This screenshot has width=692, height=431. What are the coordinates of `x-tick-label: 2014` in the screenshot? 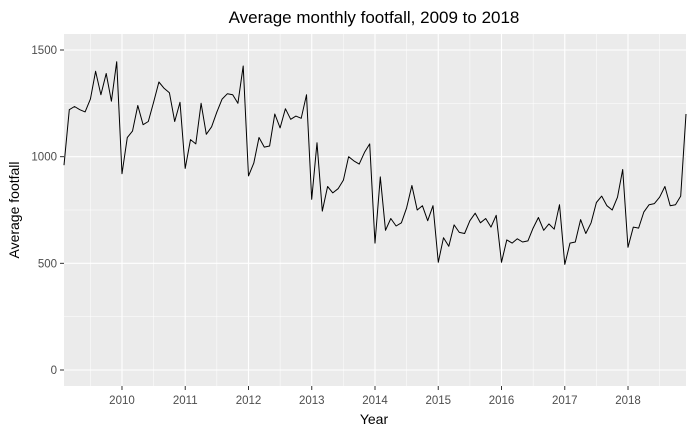 It's located at (375, 401).